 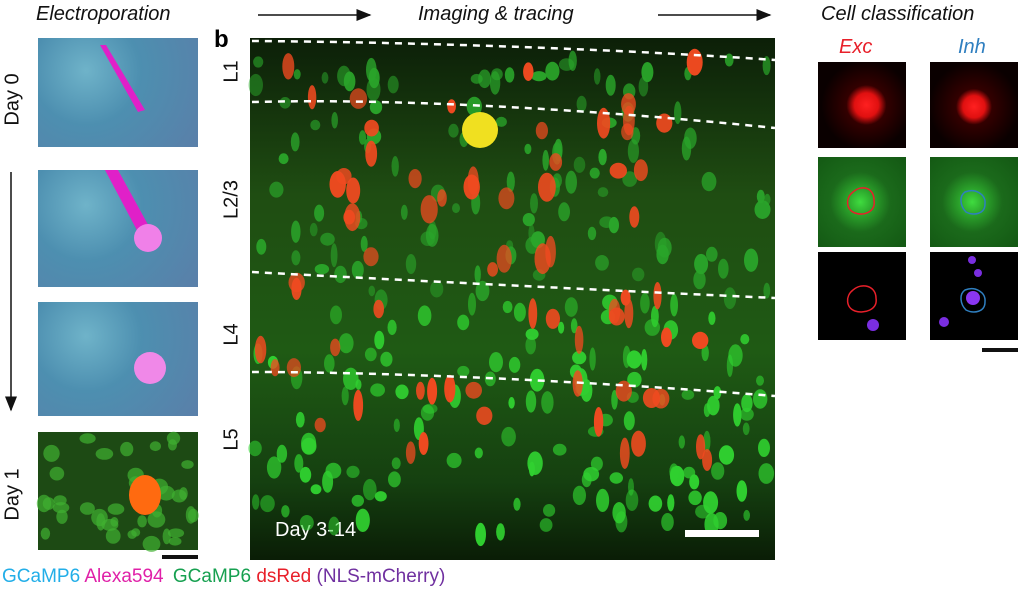 I want to click on outline-inh, so click(x=973, y=300).